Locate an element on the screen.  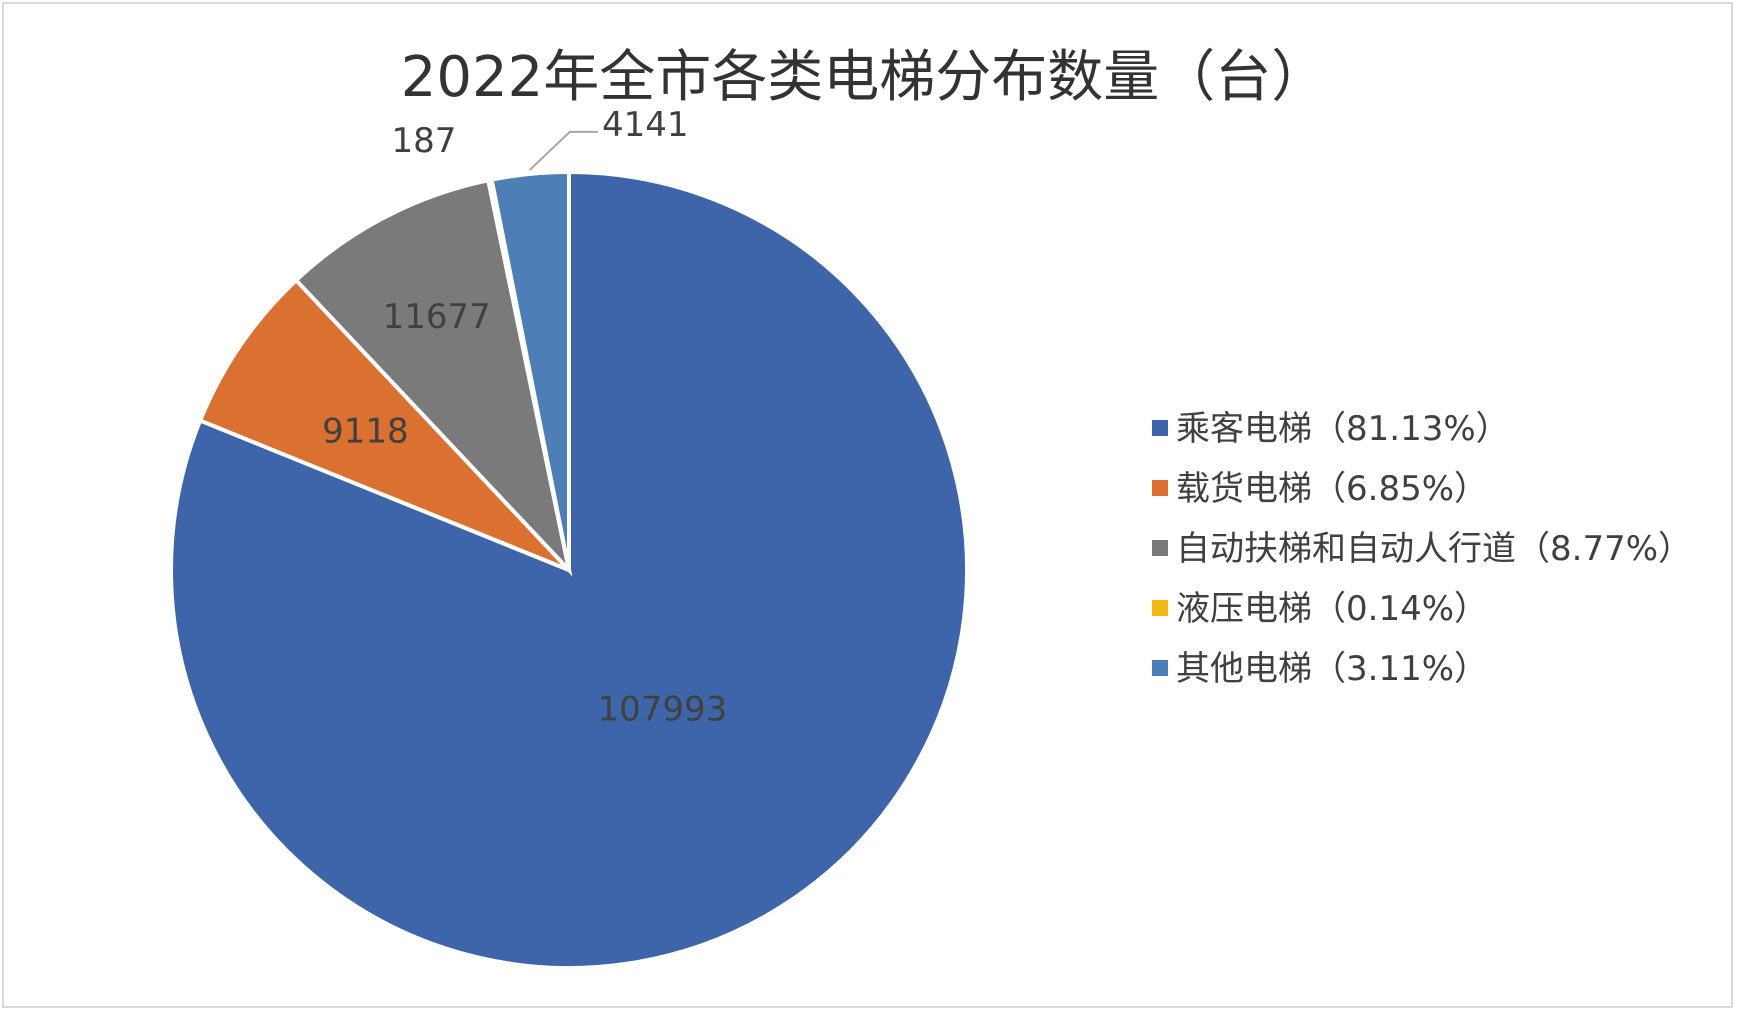
data-label-4: 187 is located at coordinates (424, 141).